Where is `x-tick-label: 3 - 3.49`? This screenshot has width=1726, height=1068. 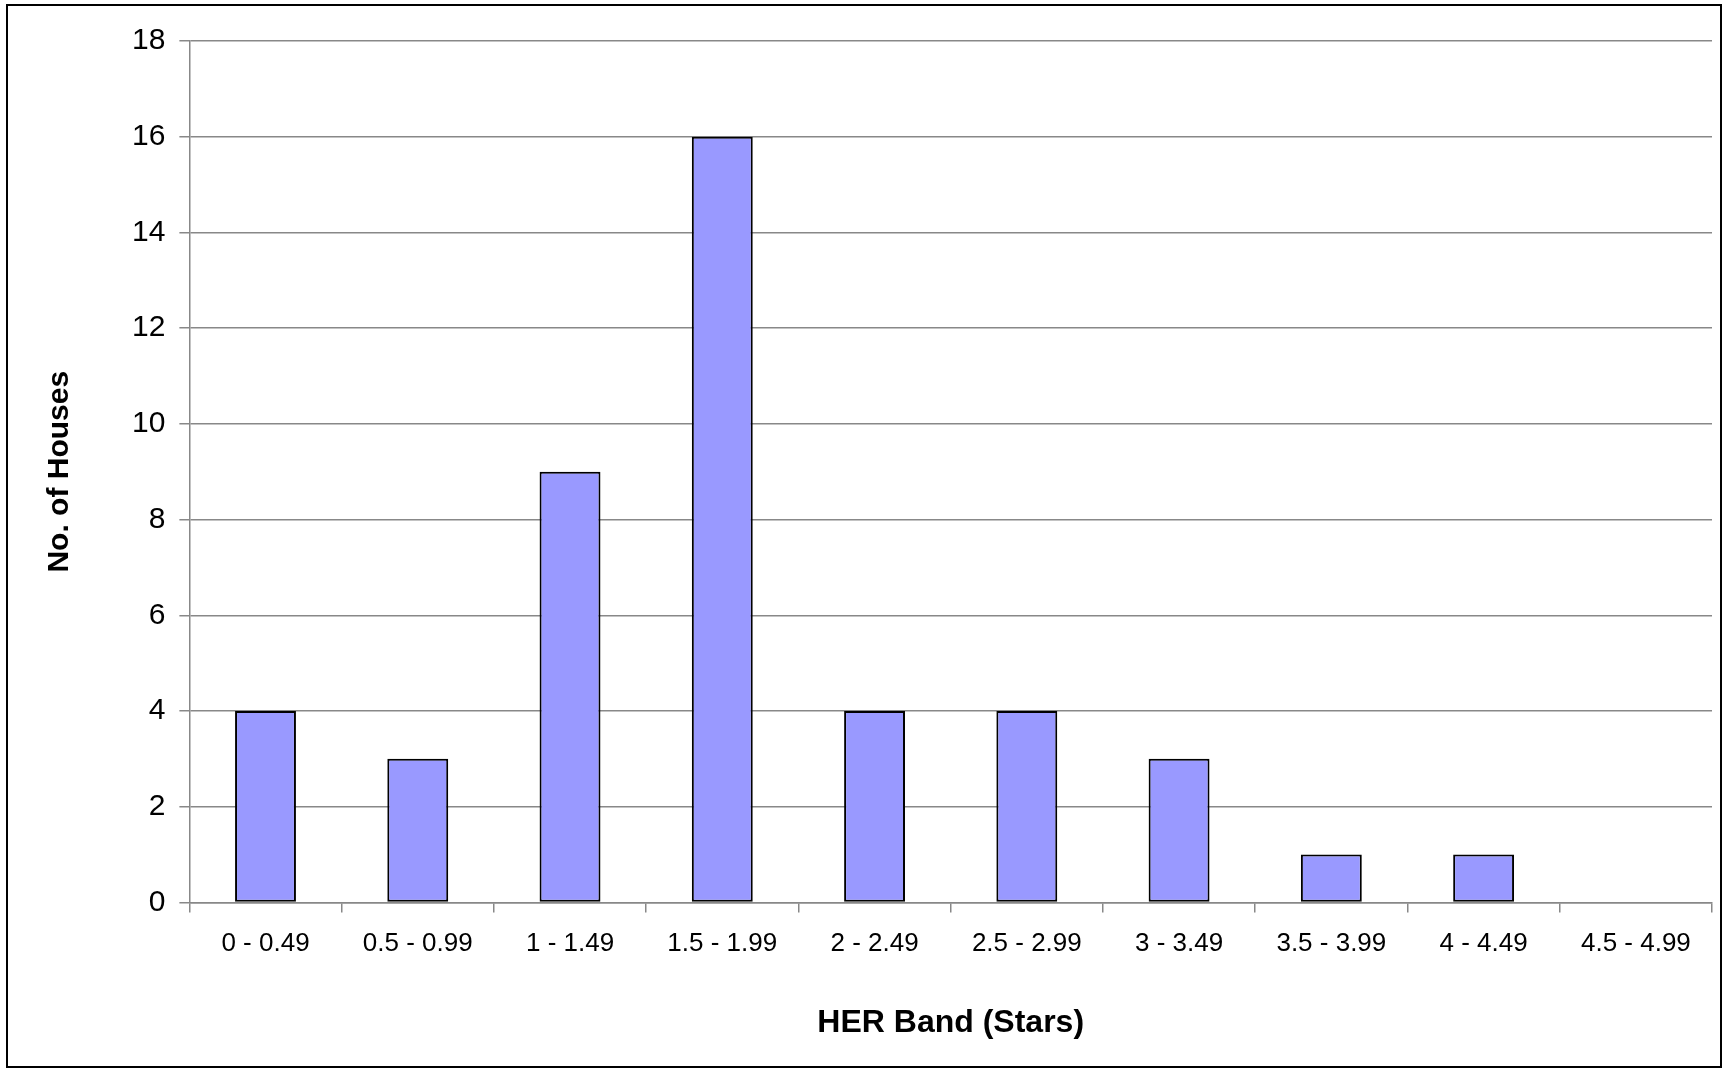
x-tick-label: 3 - 3.49 is located at coordinates (1179, 942).